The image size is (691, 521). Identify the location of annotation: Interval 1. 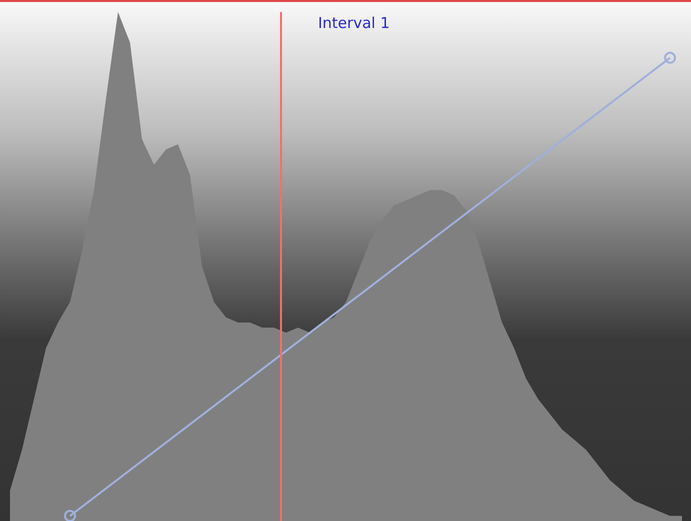
(354, 23).